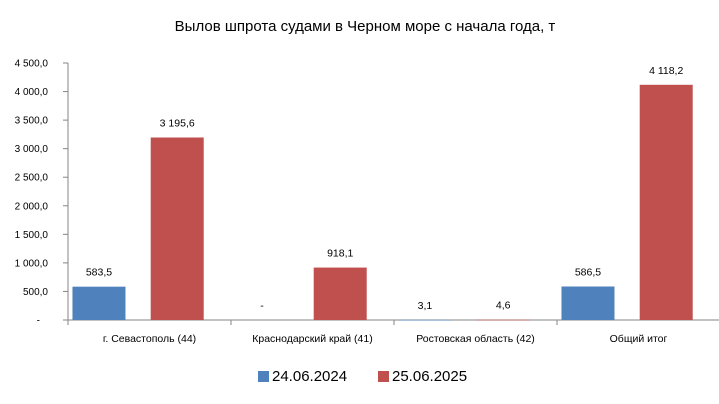 The width and height of the screenshot is (719, 404). Describe the element at coordinates (32, 235) in the screenshot. I see `y-tick-label: 1 500,0` at that location.